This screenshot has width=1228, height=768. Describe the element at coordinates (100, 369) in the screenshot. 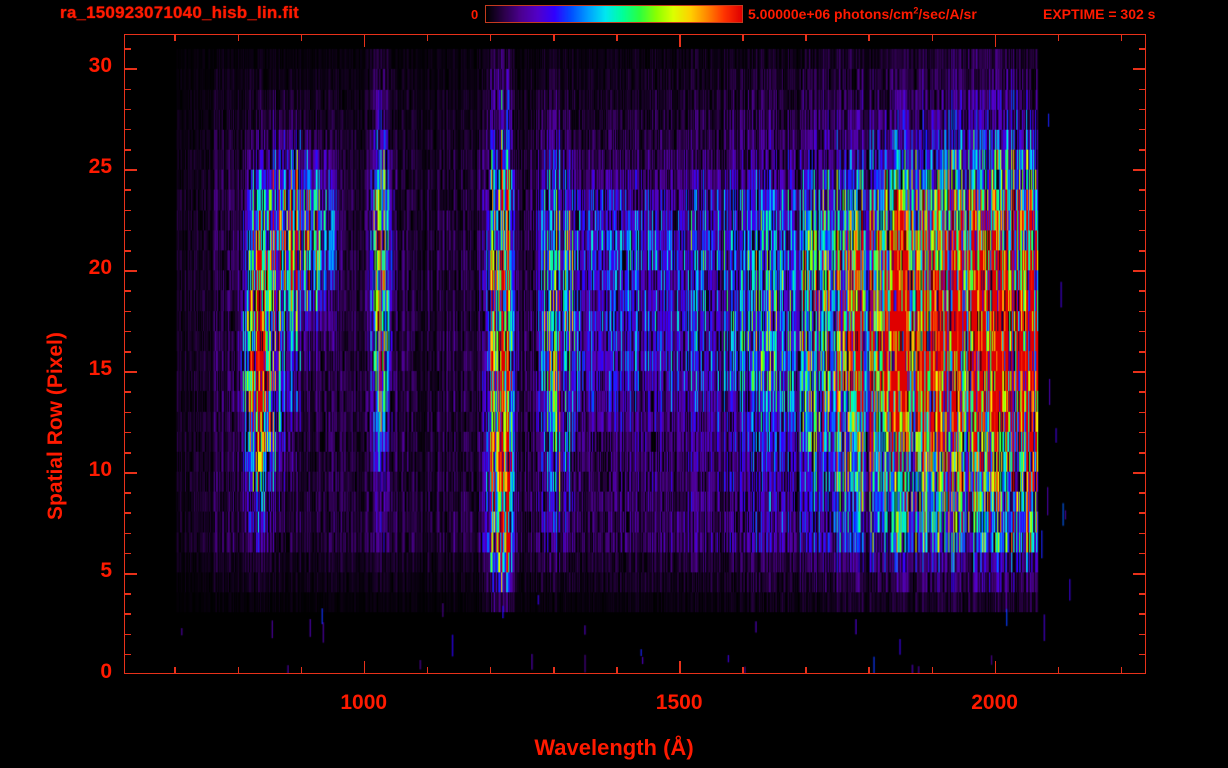

I see `y-tick-label: 15` at that location.